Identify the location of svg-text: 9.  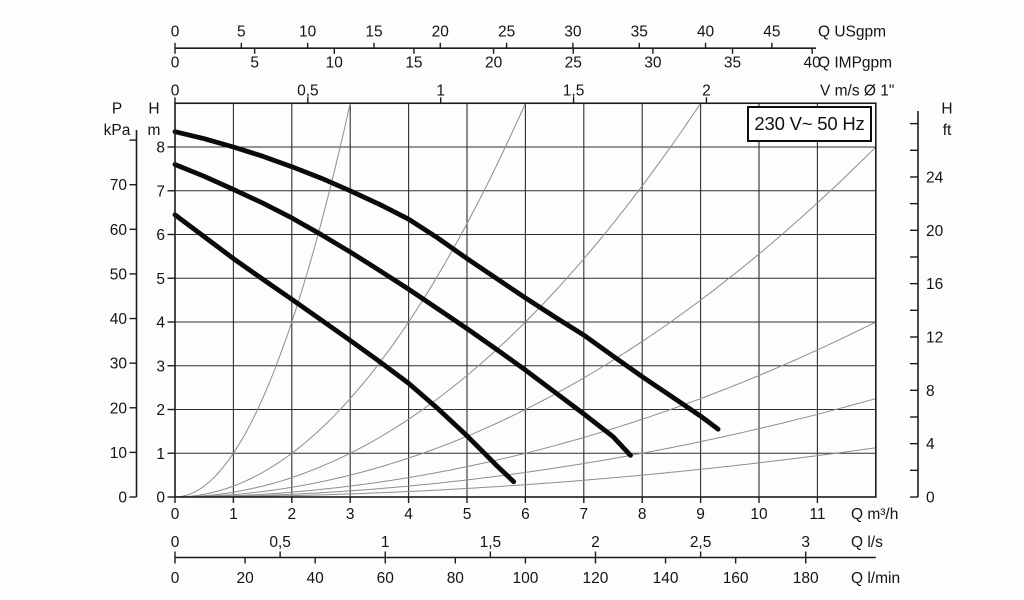
(700, 514).